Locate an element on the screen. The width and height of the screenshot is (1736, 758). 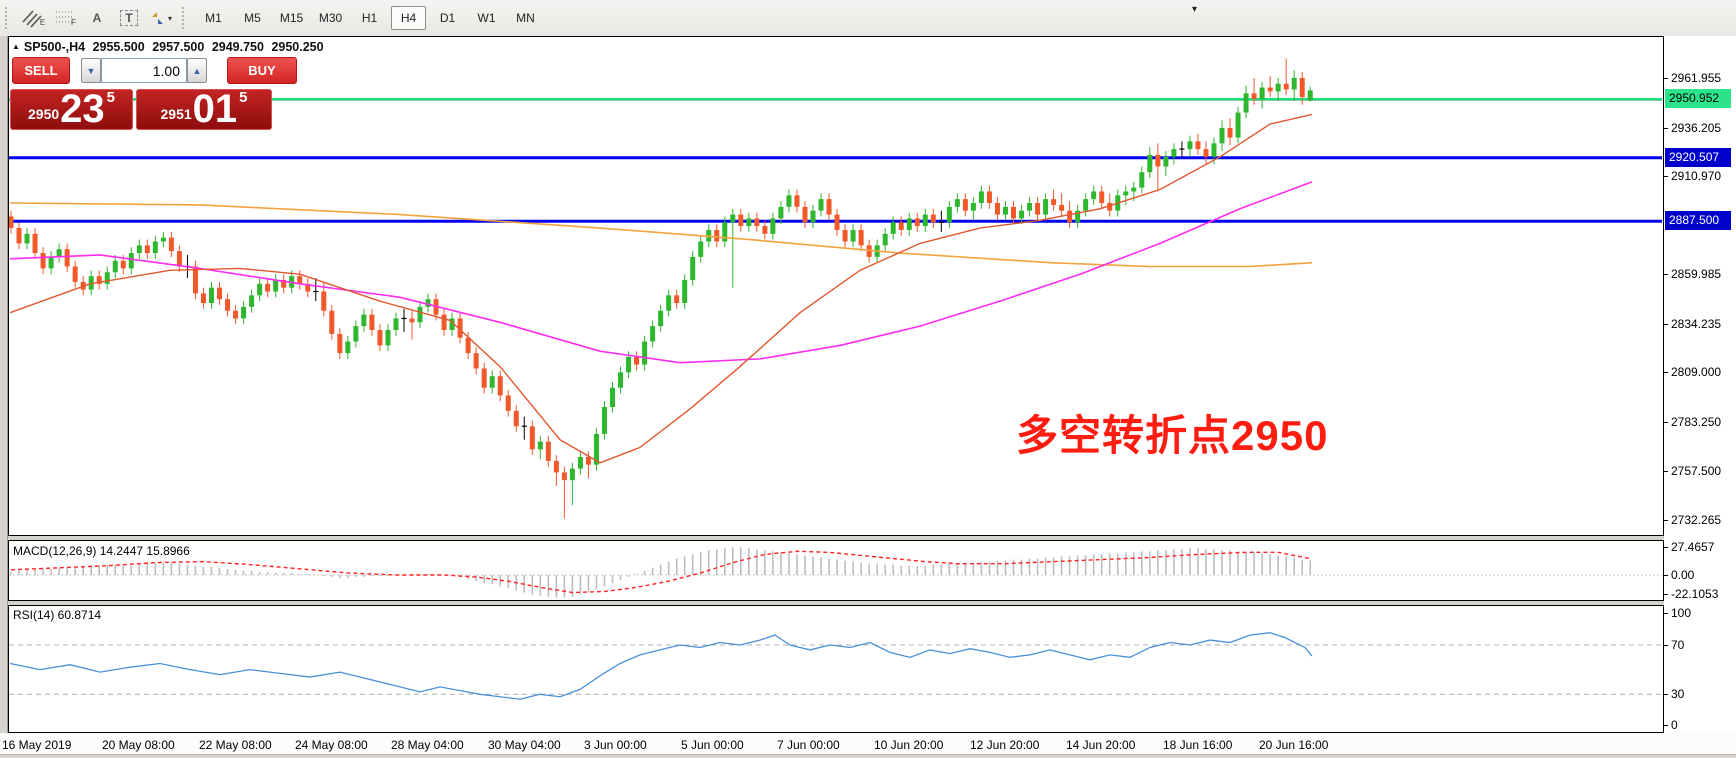
volume-input is located at coordinates (144, 70).